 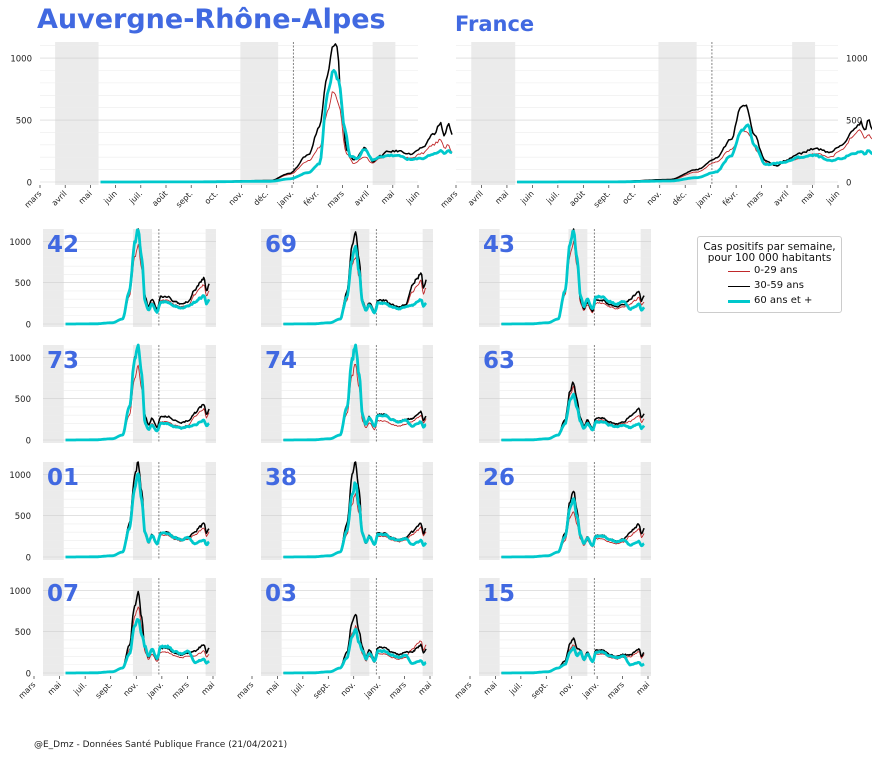 What do you see at coordinates (739, 271) in the screenshot?
I see `legend-swatch-young` at bounding box center [739, 271].